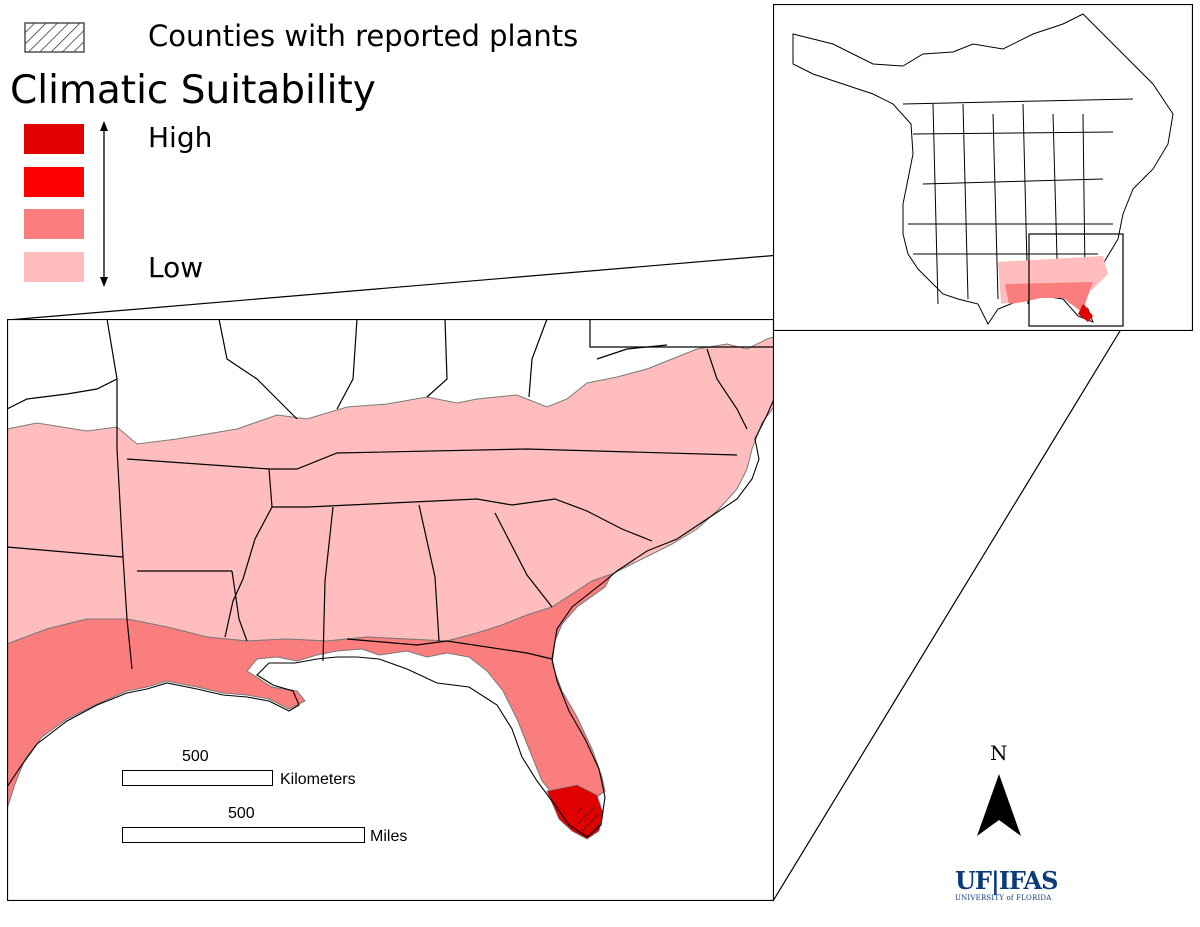  Describe the element at coordinates (54, 37) in the screenshot. I see `hatch-swatch` at that location.